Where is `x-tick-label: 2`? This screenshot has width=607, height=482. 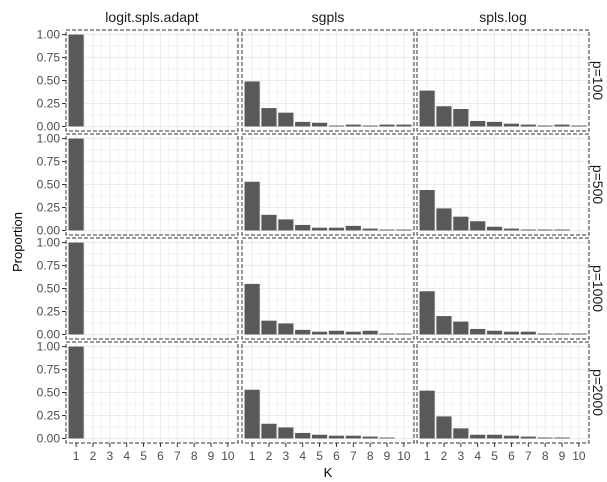 x-tick-label: 2 is located at coordinates (93, 456).